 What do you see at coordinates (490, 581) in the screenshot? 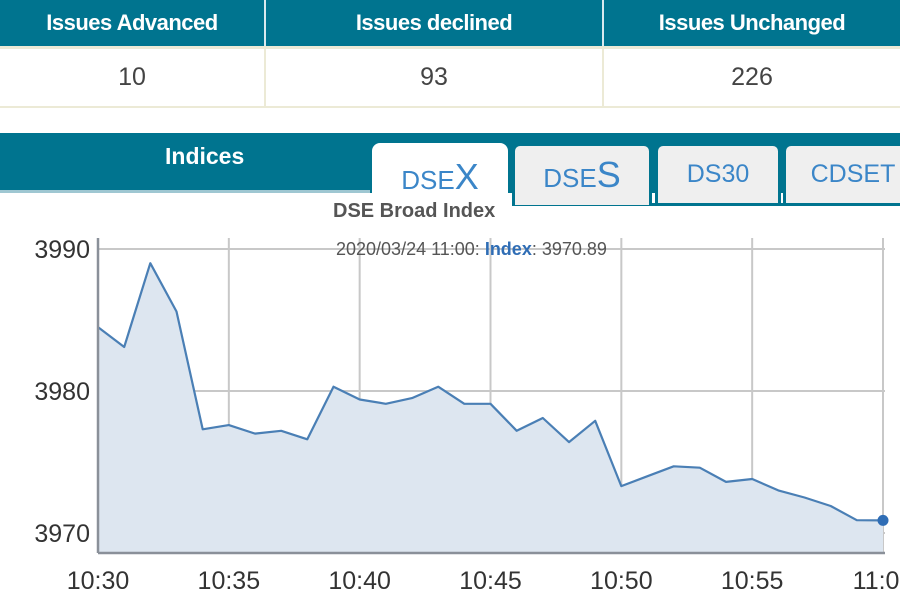
I see `svg-text: 10:45` at bounding box center [490, 581].